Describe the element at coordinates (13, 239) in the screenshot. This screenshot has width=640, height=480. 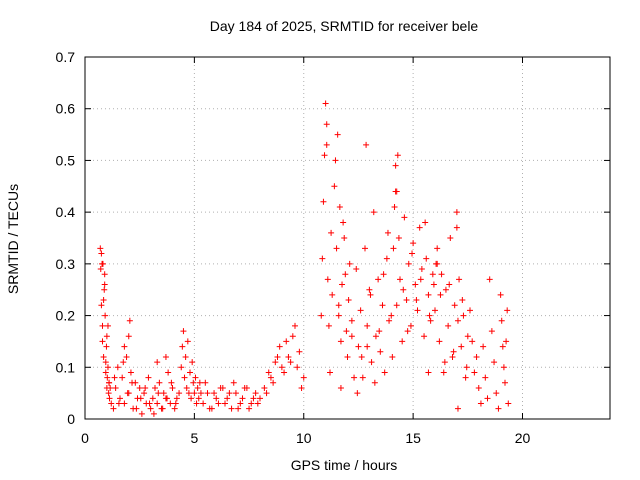
I see `y-axis-label: SRMTID / TECUs` at that location.